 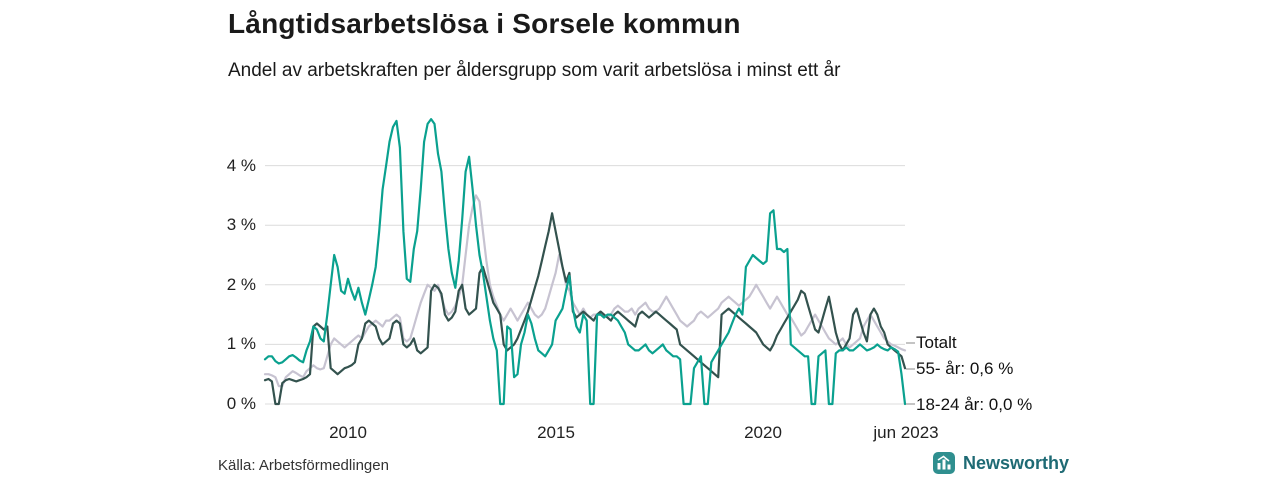 What do you see at coordinates (241, 343) in the screenshot?
I see `y-tick-1: 1 %` at bounding box center [241, 343].